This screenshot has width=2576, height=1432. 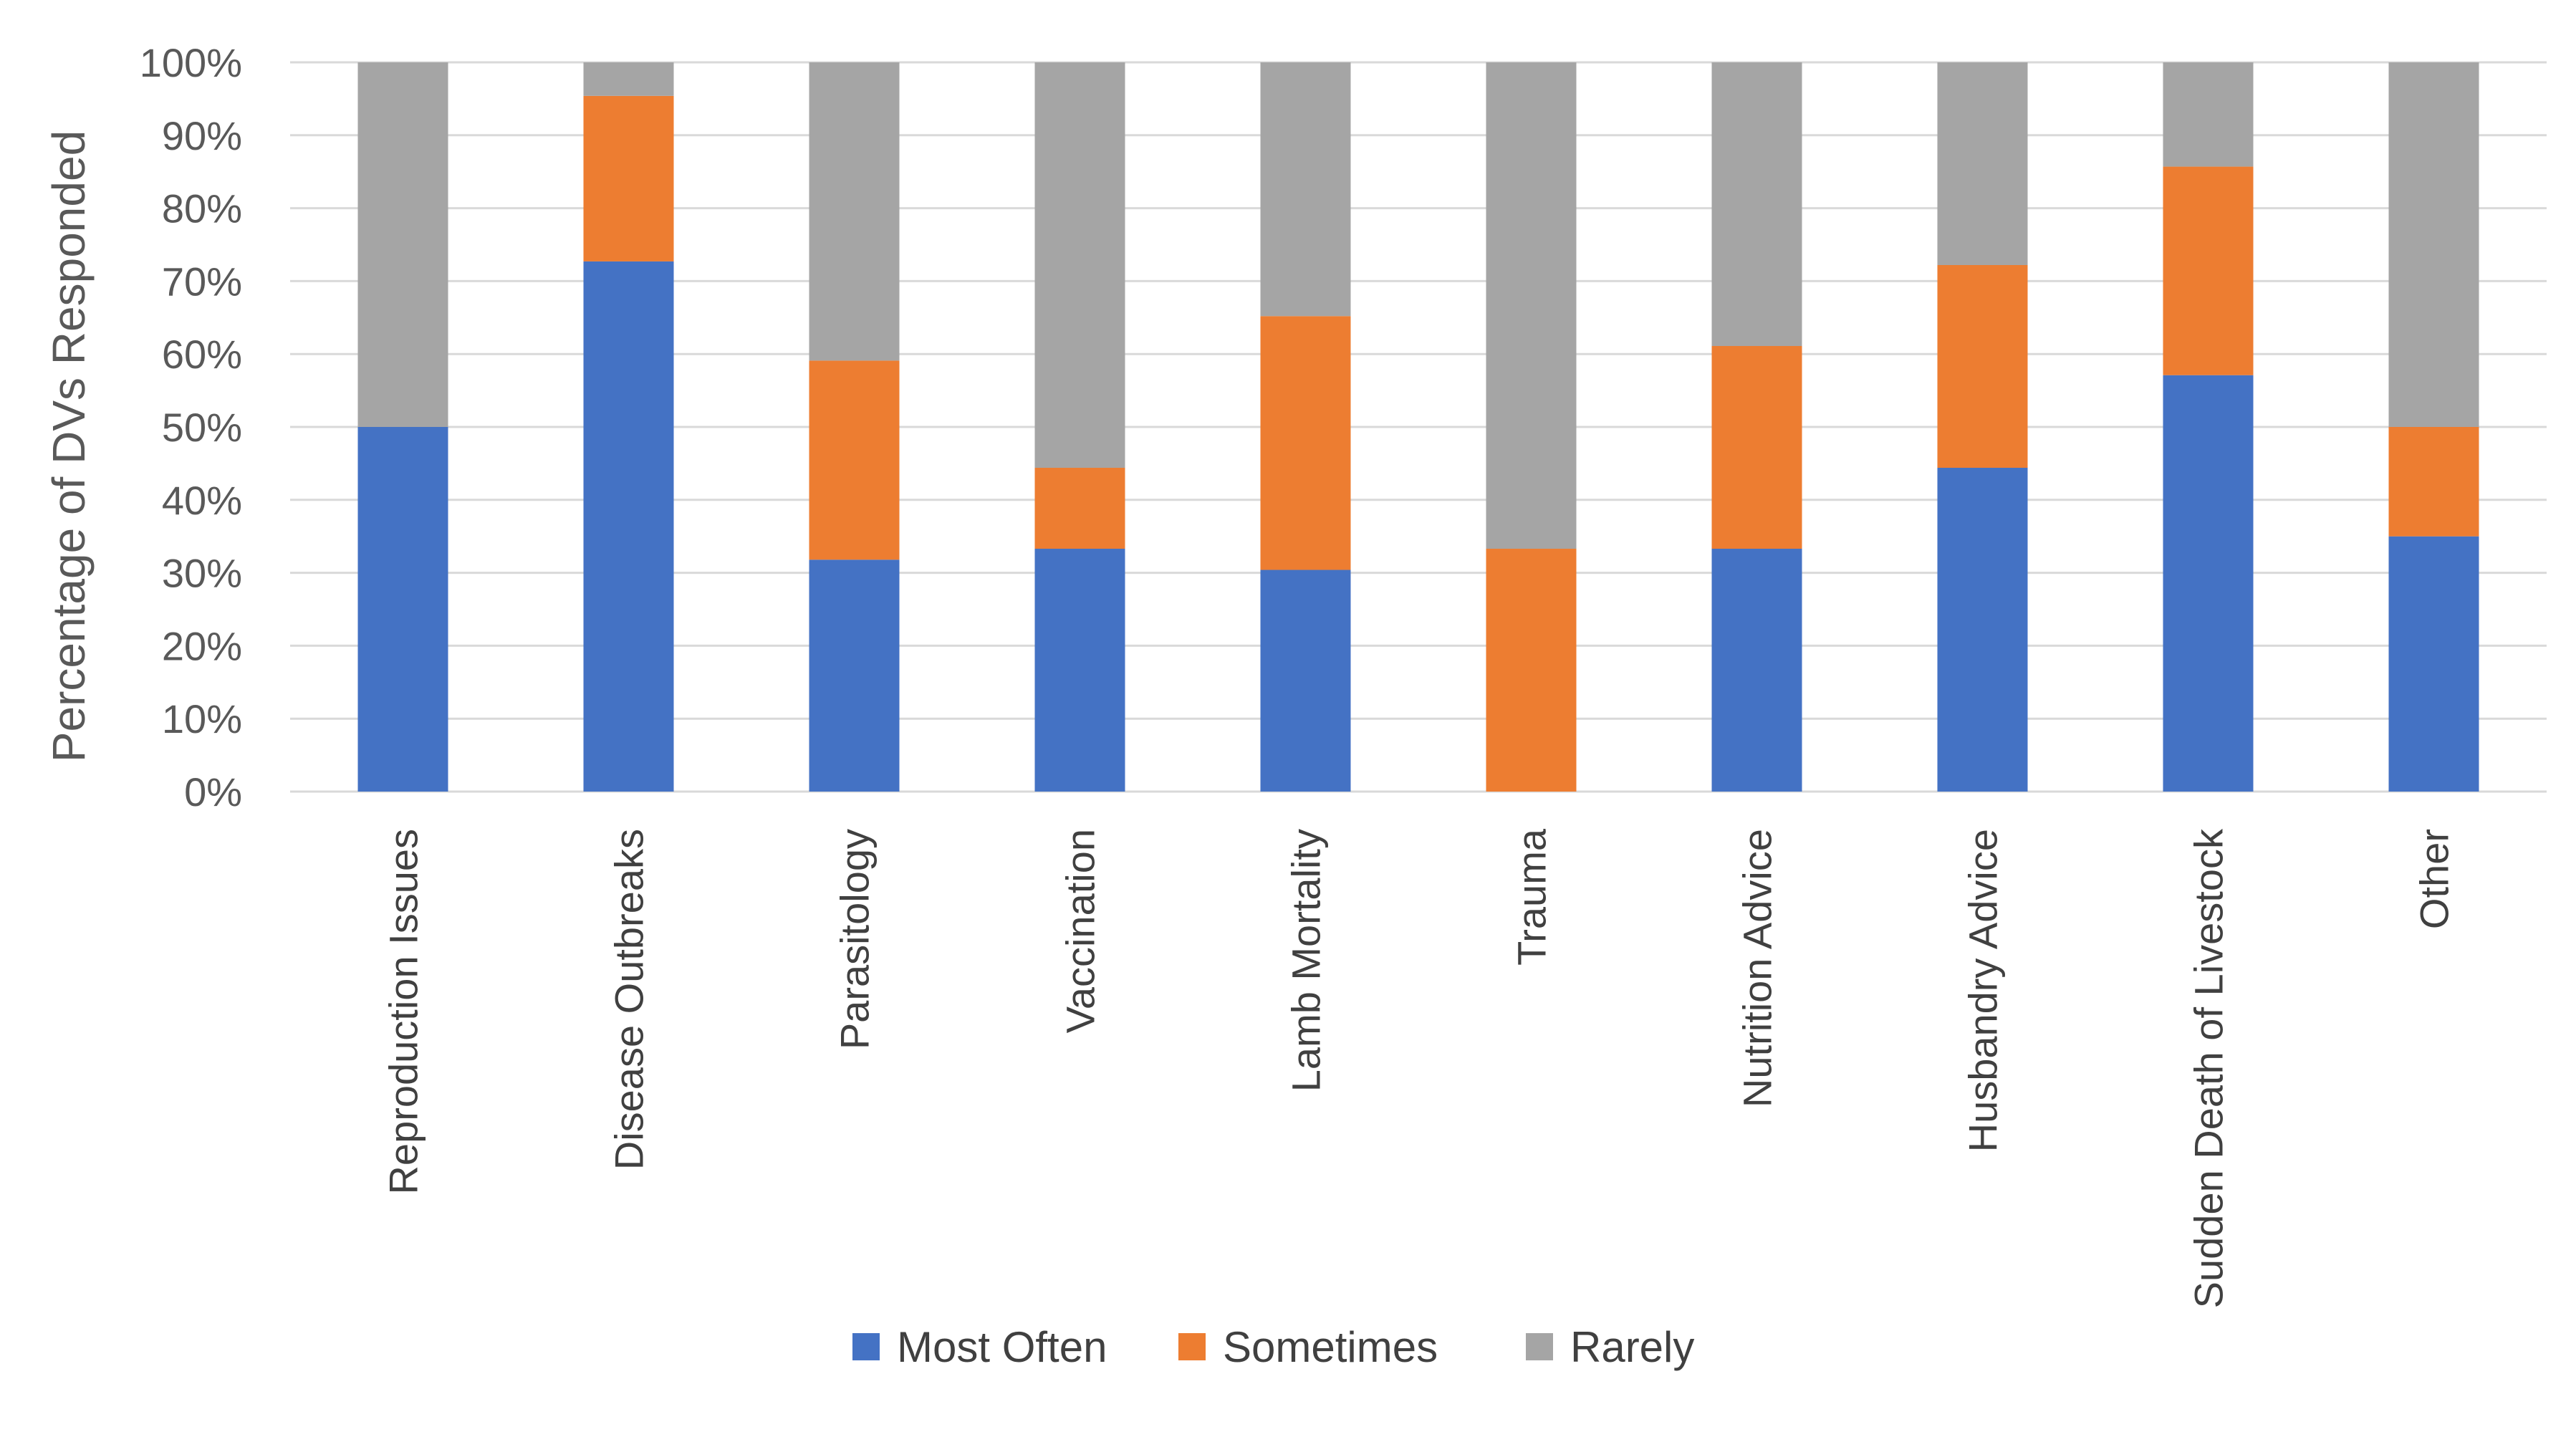 I want to click on y-tick-label: 0%, so click(x=213, y=792).